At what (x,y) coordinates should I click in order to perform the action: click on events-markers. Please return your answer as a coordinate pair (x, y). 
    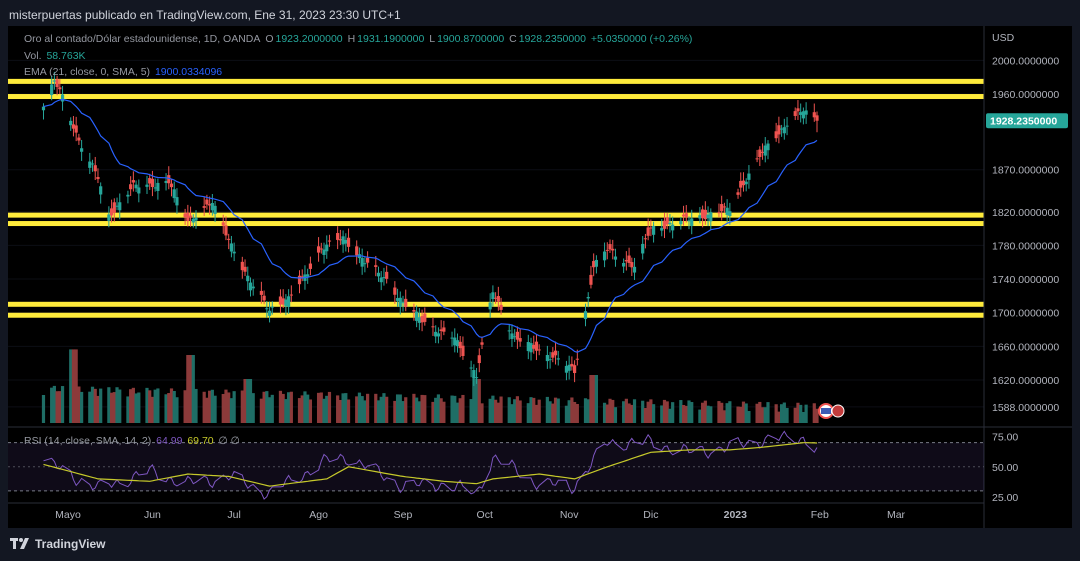
    Looking at the image, I should click on (831, 411).